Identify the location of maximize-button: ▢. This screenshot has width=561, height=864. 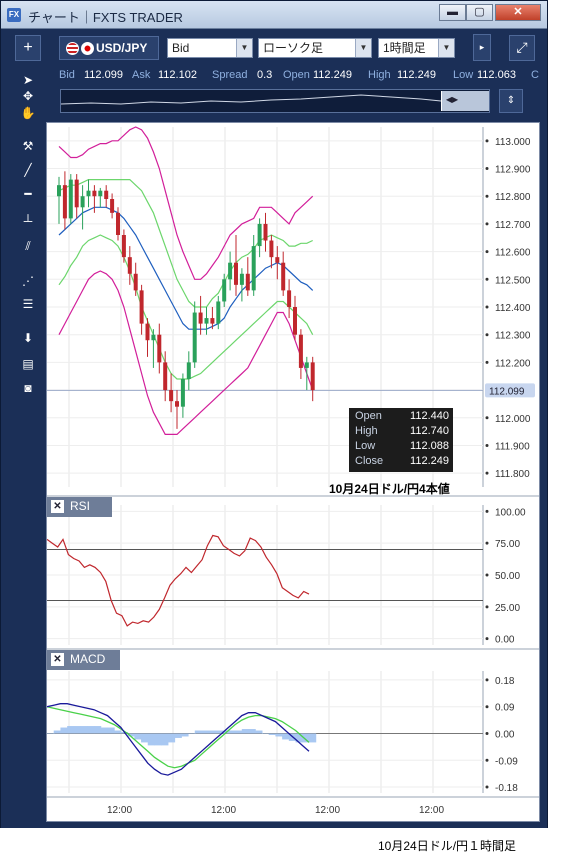
(479, 12).